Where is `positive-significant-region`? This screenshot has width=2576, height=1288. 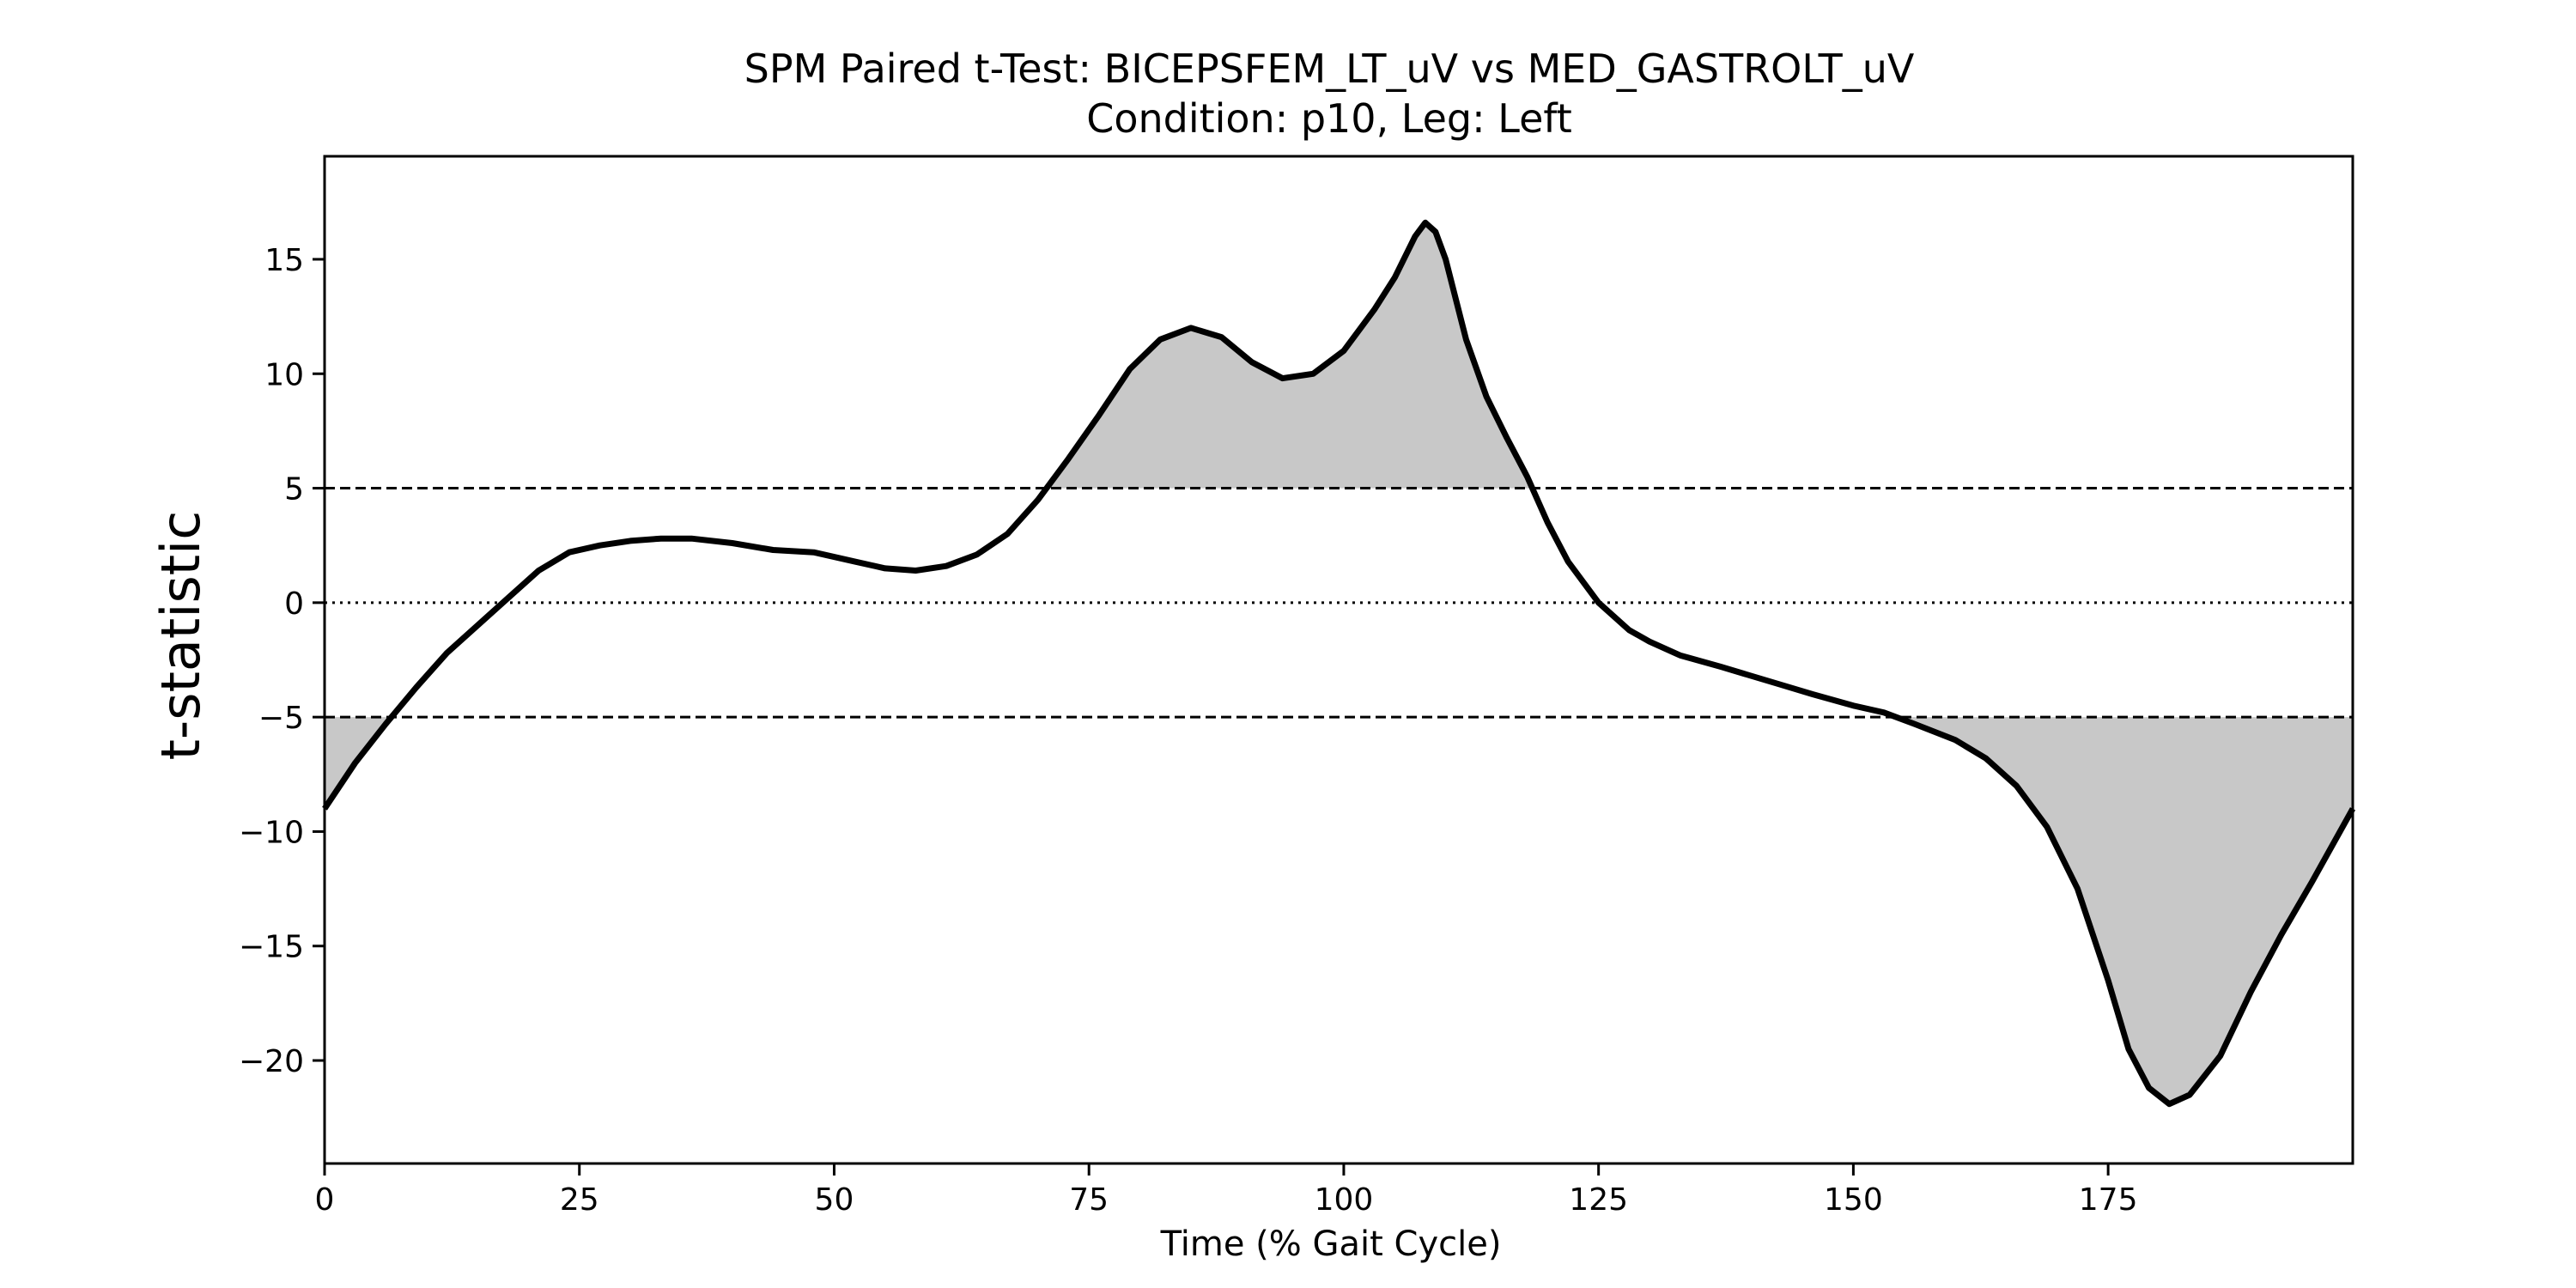
positive-significant-region is located at coordinates (1290, 355).